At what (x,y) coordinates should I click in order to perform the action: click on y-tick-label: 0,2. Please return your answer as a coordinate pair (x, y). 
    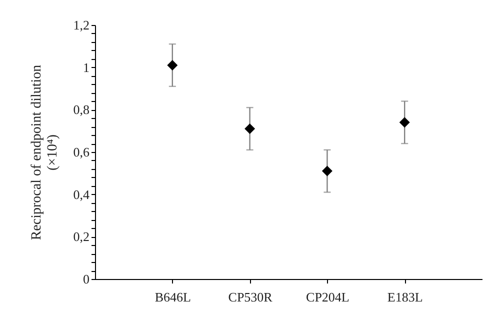
    Looking at the image, I should click on (81, 236).